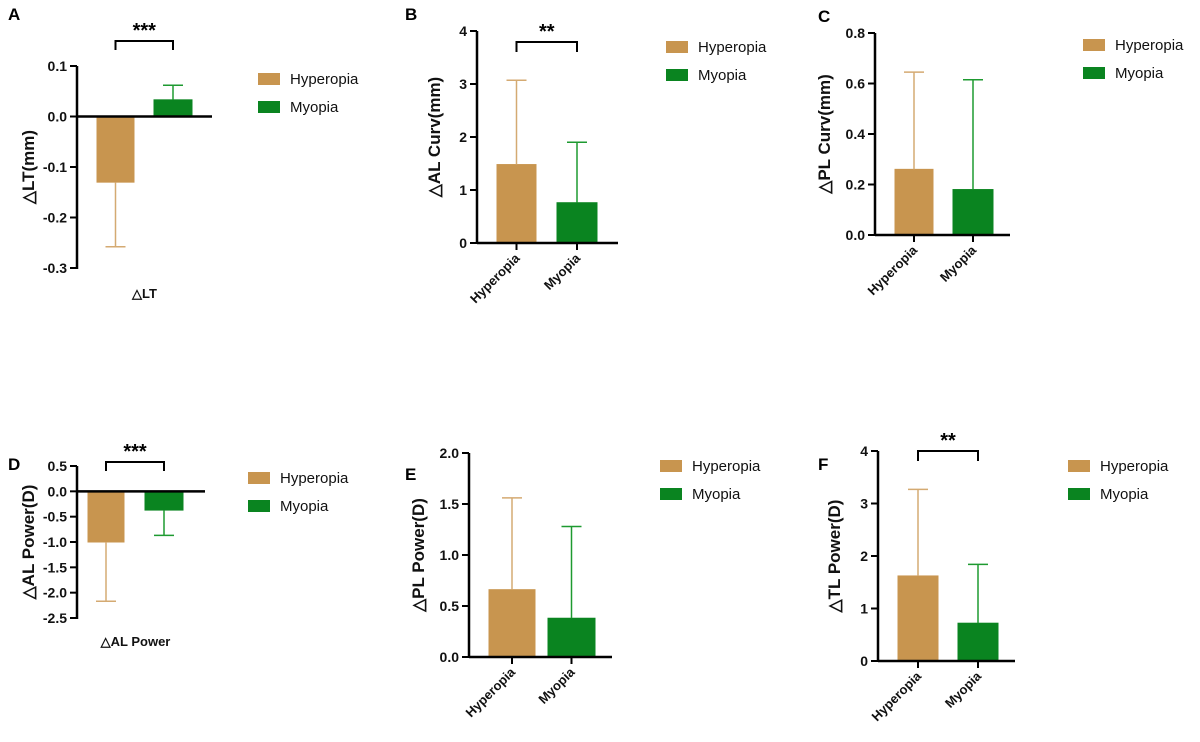 The image size is (1200, 742). I want to click on panel-letter: E, so click(410, 474).